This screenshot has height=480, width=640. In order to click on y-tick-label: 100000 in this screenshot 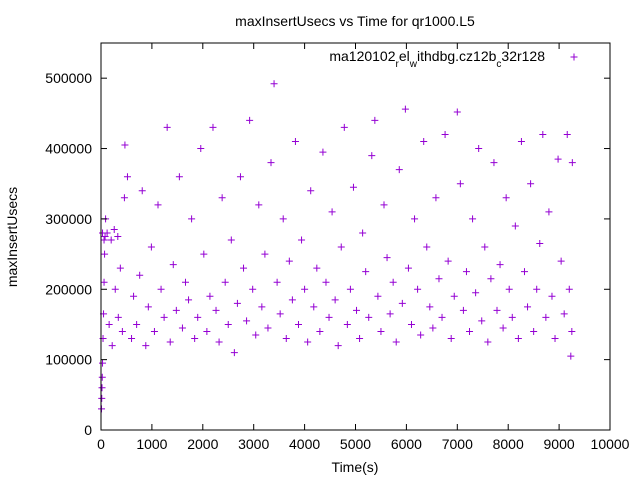, I will do `click(68, 360)`.